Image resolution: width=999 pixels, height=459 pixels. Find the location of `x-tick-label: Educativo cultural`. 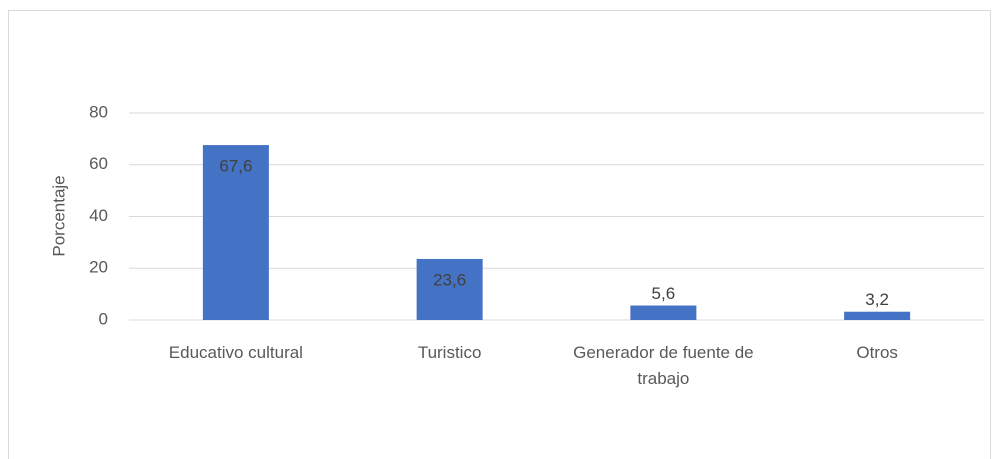

x-tick-label: Educativo cultural is located at coordinates (235, 352).